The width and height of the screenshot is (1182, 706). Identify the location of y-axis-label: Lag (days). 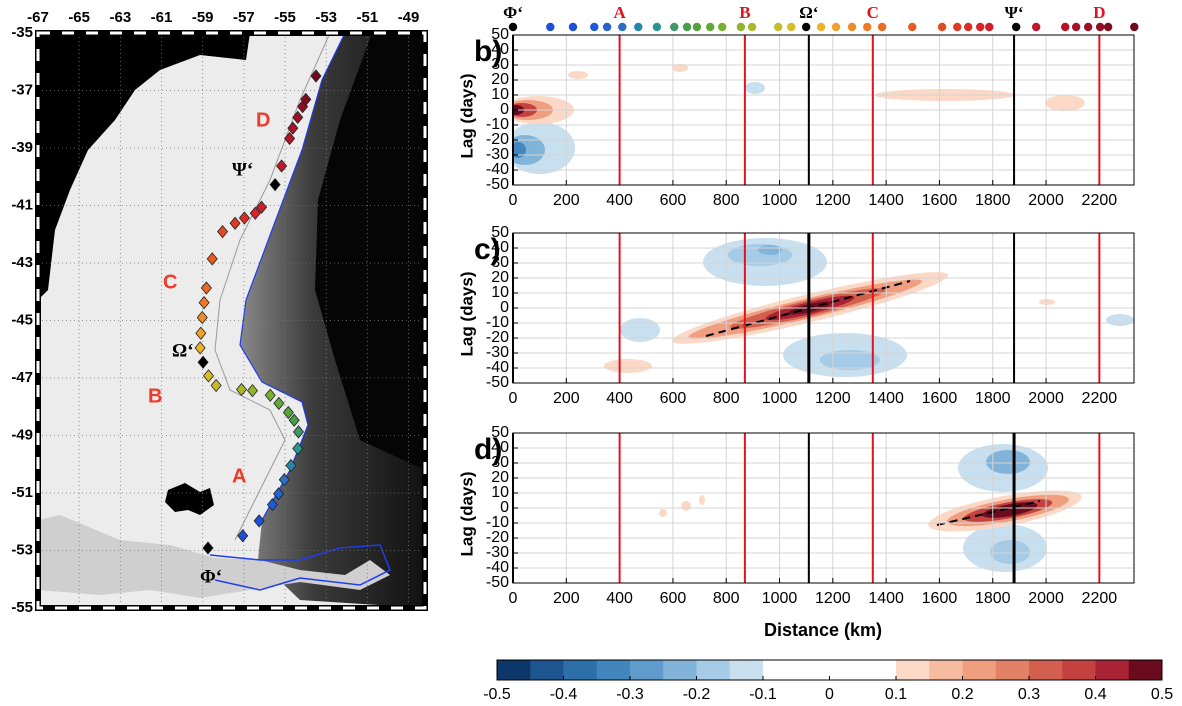
(466, 313).